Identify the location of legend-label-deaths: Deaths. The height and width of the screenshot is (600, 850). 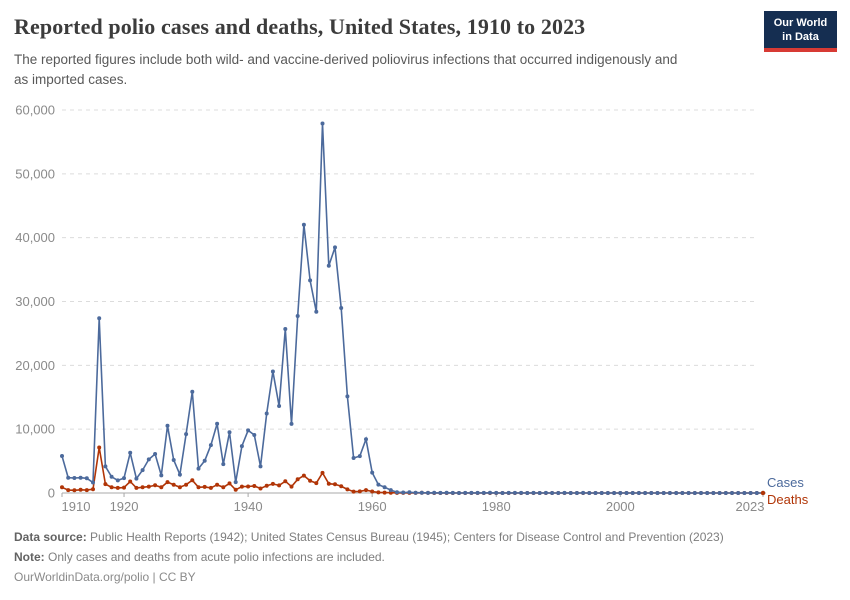
(788, 499).